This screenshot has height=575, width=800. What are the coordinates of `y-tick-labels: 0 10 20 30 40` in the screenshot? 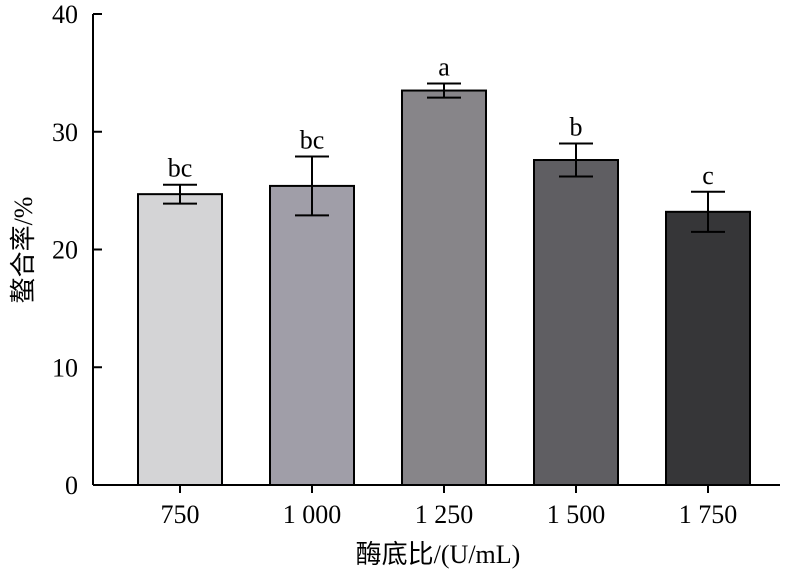 It's located at (65, 250).